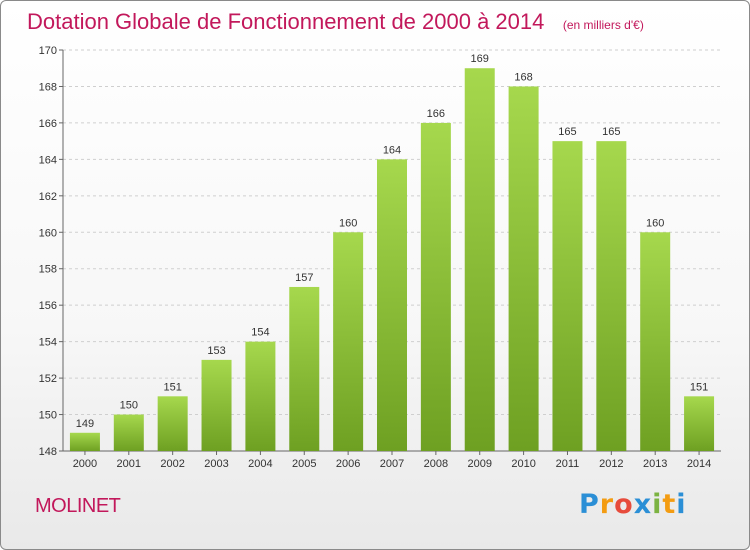 This screenshot has width=750, height=550. What do you see at coordinates (304, 278) in the screenshot?
I see `data-label: 157` at bounding box center [304, 278].